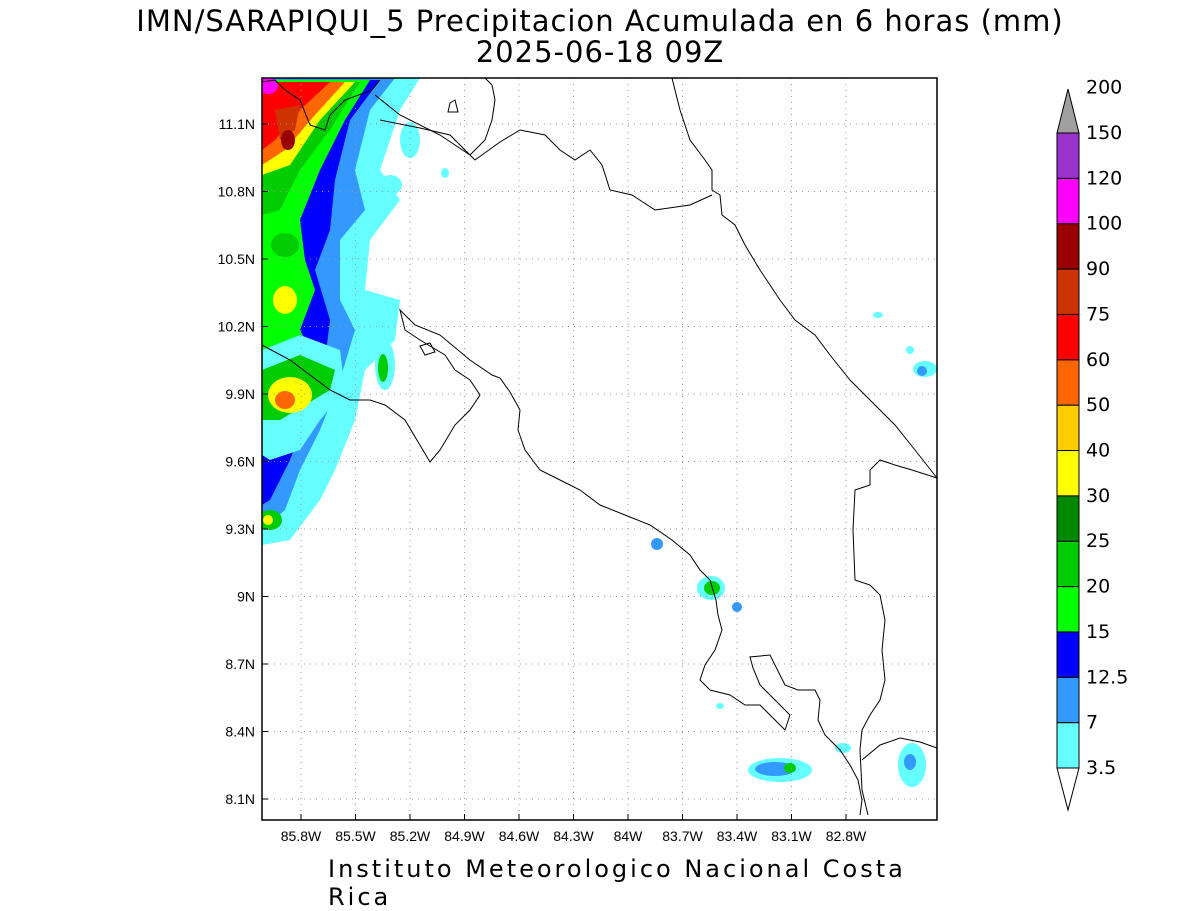 The image size is (1200, 911). I want to click on x-tick-label: 84.3W, so click(573, 836).